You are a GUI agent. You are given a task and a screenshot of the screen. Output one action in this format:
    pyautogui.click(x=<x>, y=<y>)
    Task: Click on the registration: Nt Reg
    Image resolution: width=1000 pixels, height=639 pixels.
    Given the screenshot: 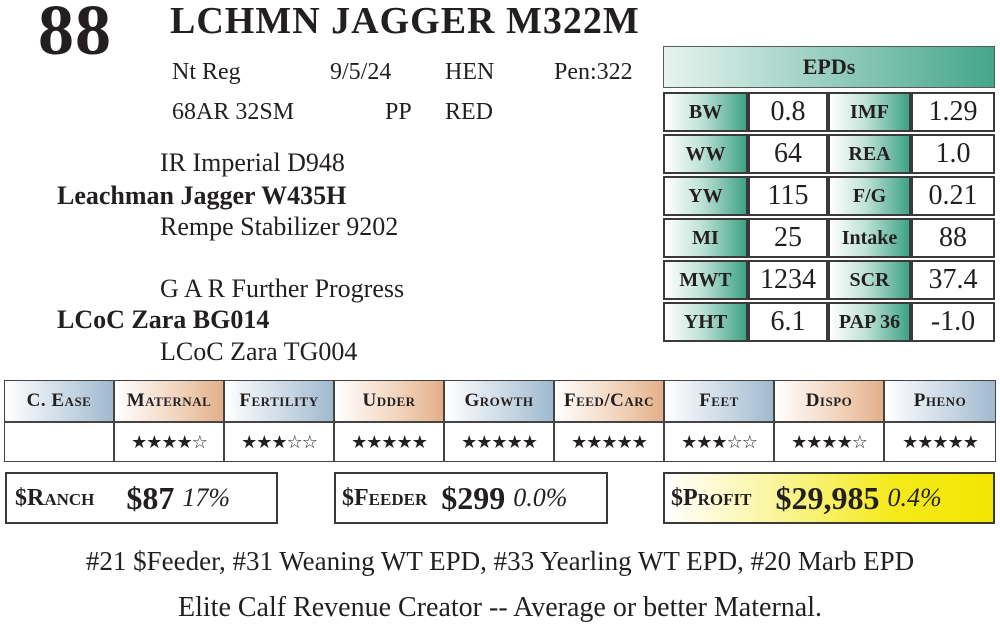 What is the action you would take?
    pyautogui.click(x=206, y=72)
    